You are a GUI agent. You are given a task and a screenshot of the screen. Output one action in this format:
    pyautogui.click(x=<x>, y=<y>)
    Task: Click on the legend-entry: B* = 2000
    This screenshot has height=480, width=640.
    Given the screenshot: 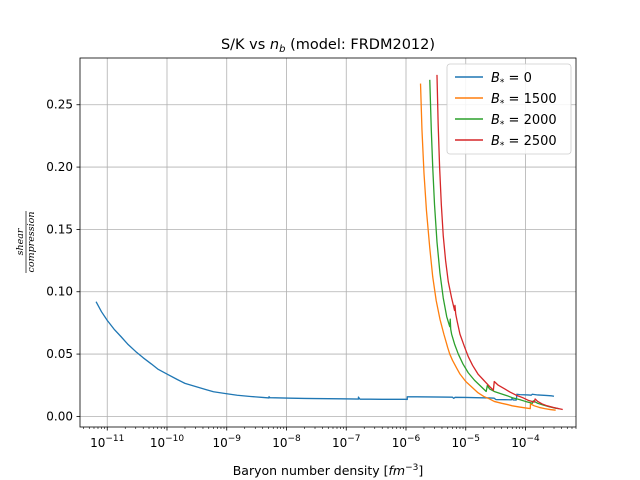 What is the action you would take?
    pyautogui.click(x=524, y=121)
    